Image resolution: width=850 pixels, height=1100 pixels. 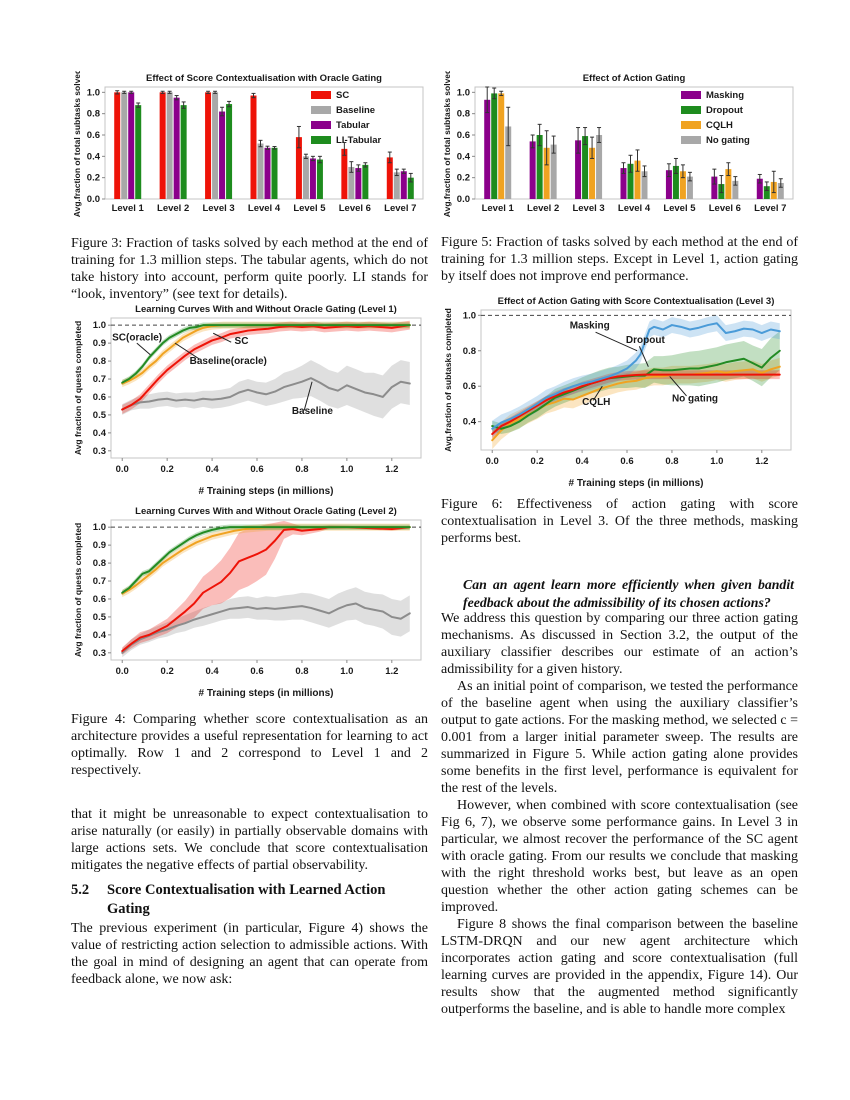 I want to click on svg-text: 0.7, so click(x=99, y=581).